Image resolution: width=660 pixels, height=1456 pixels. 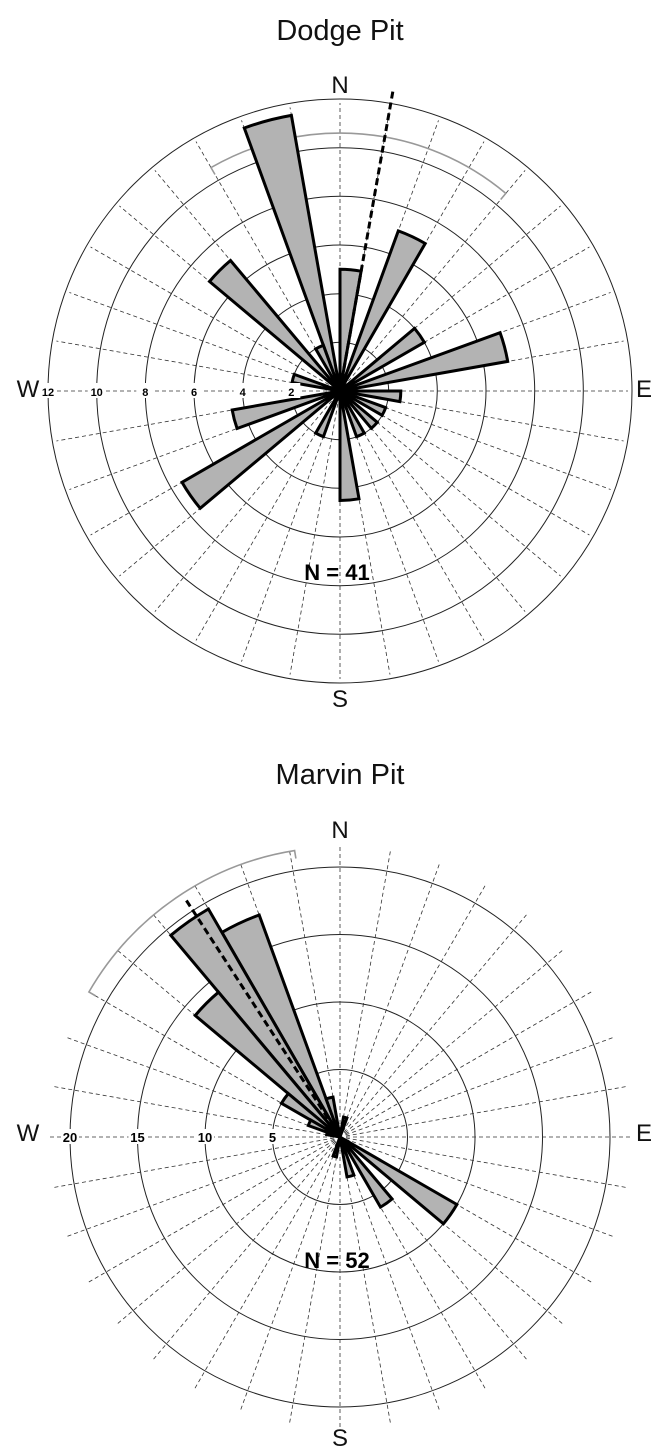 What do you see at coordinates (644, 1133) in the screenshot?
I see `direction-label-e: E` at bounding box center [644, 1133].